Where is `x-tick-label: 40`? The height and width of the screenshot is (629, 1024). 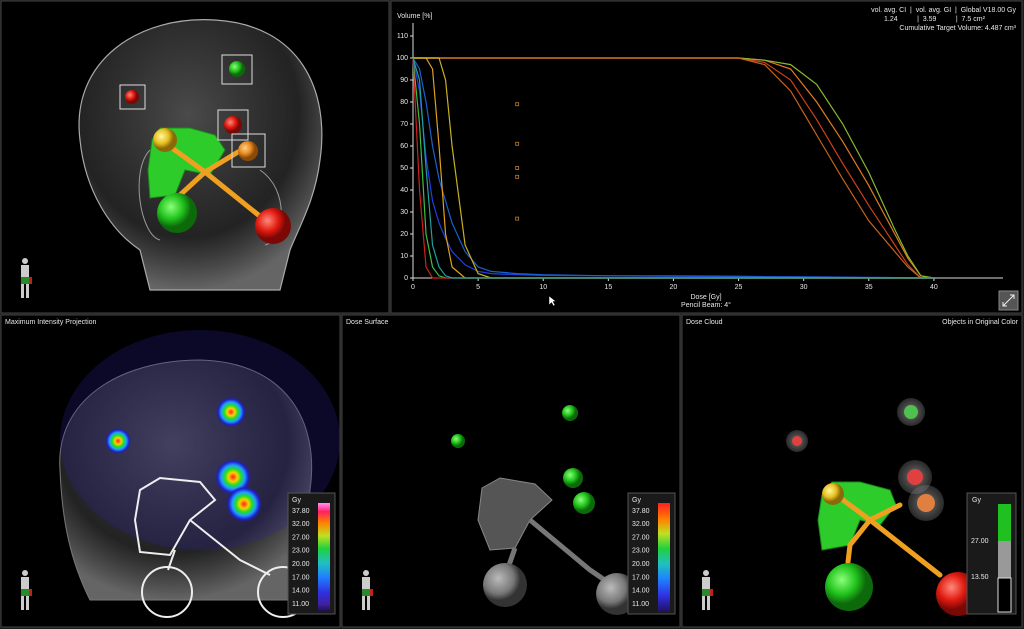 x-tick-label: 40 is located at coordinates (934, 287).